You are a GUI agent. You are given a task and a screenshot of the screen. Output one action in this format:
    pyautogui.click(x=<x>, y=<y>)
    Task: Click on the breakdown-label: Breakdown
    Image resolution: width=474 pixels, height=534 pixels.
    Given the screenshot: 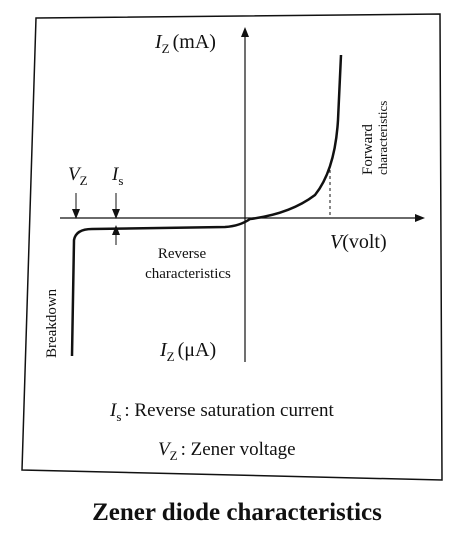 What is the action you would take?
    pyautogui.click(x=52, y=323)
    